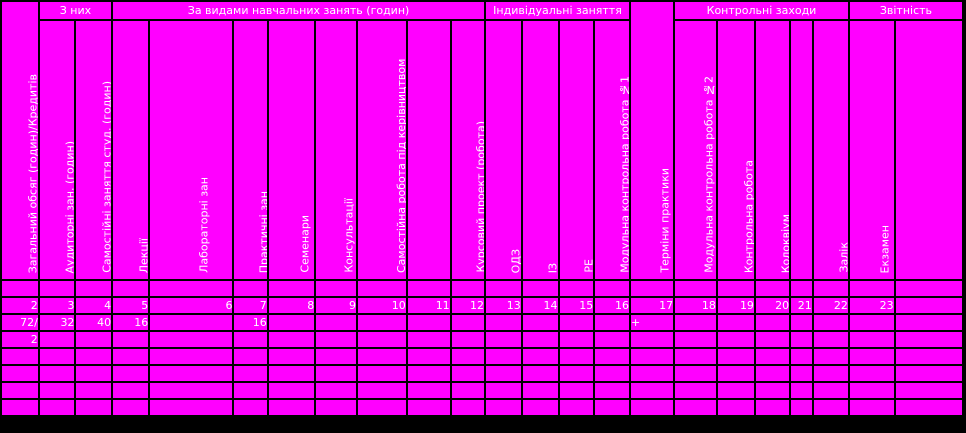  I want to click on lect-cell: 16, so click(131, 322).